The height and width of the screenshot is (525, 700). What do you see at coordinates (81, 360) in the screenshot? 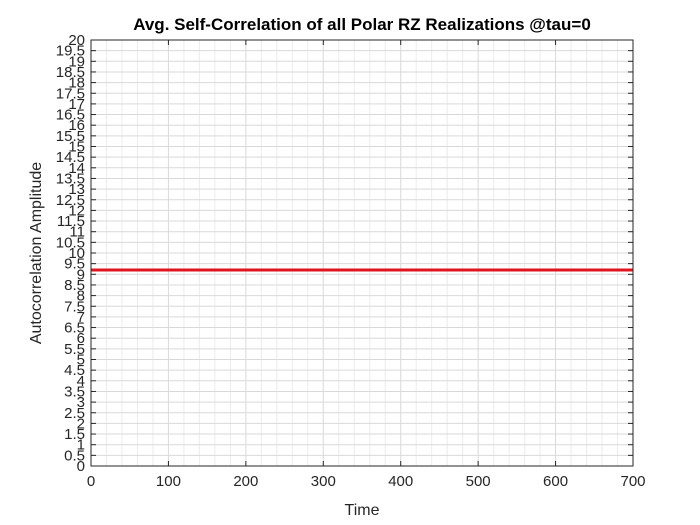
I see `y-tick-label: 5` at bounding box center [81, 360].